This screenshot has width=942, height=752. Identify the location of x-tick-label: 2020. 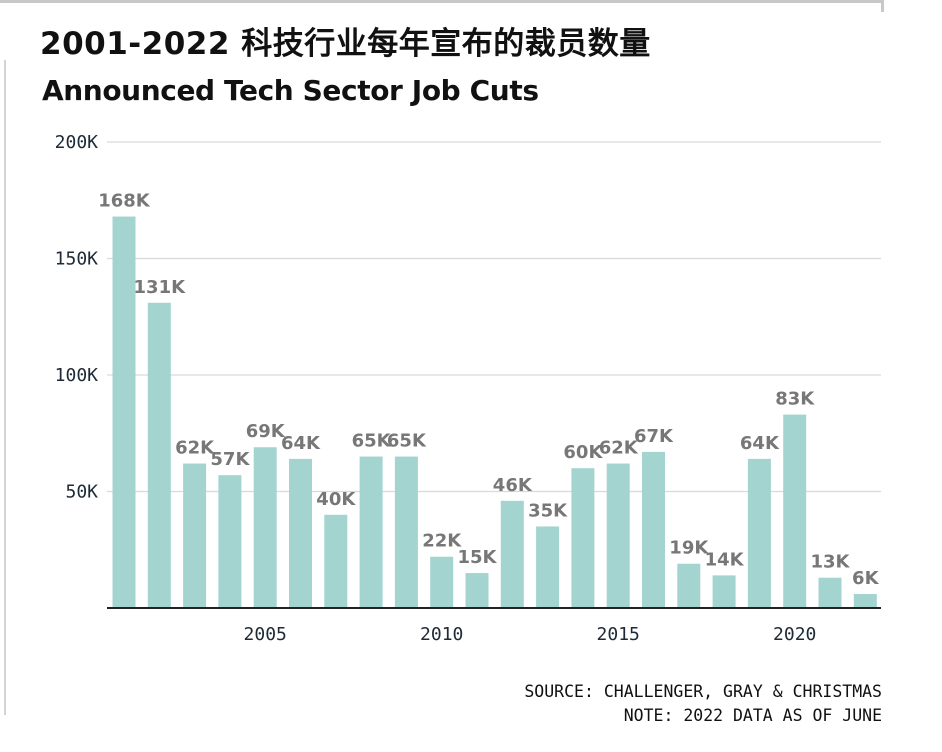
(794, 634).